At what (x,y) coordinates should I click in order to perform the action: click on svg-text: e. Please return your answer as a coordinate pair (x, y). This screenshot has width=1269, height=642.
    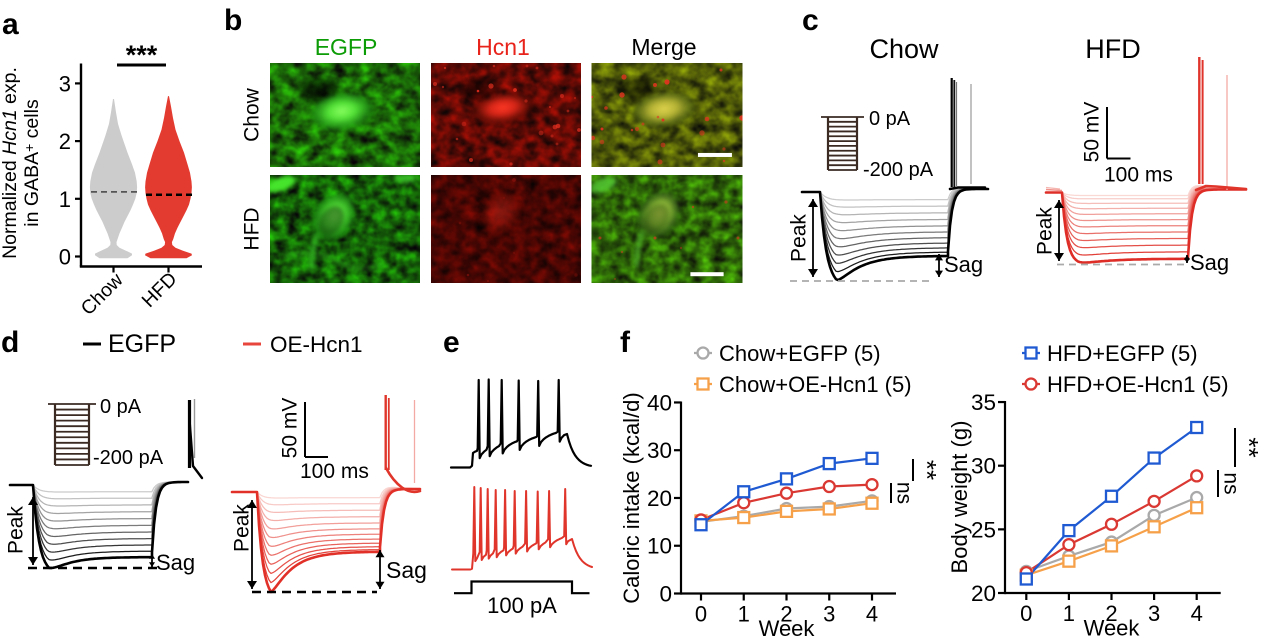
    Looking at the image, I should click on (451, 342).